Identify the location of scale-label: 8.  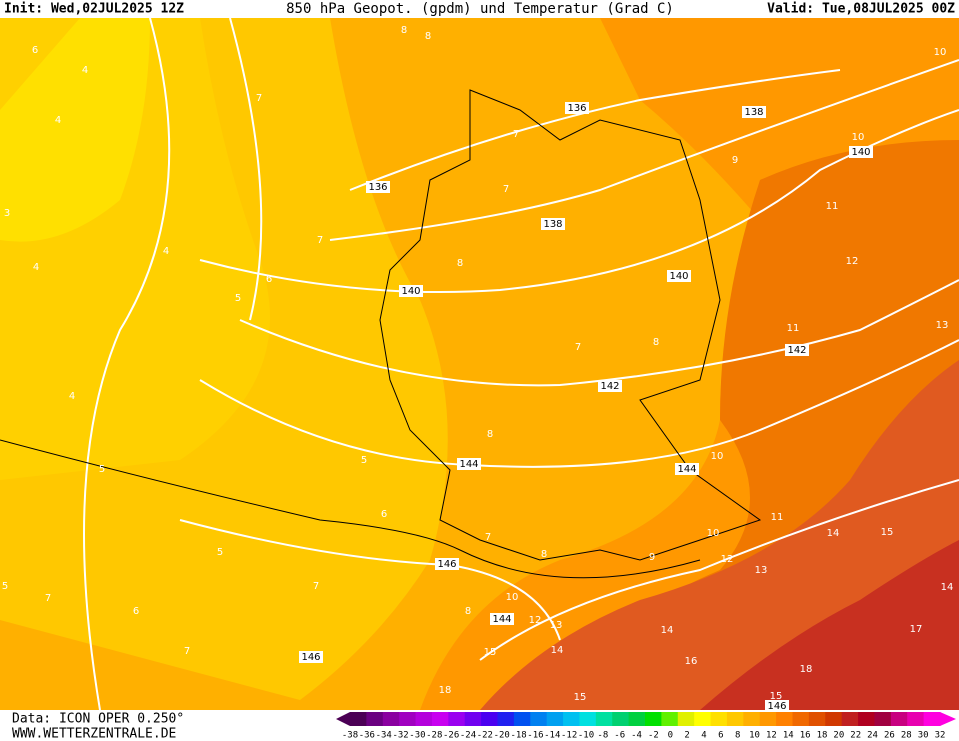
(737, 736).